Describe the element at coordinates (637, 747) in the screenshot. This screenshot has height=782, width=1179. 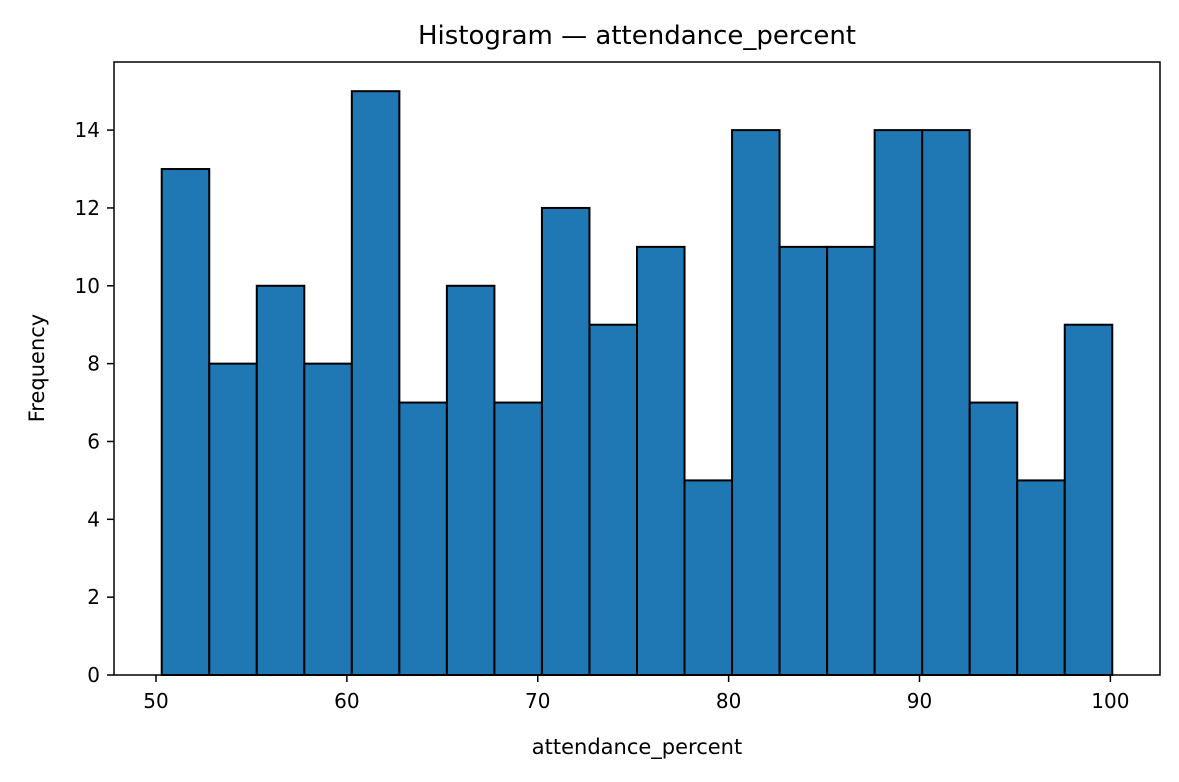
I see `x-axis-label: attendance_percent` at that location.